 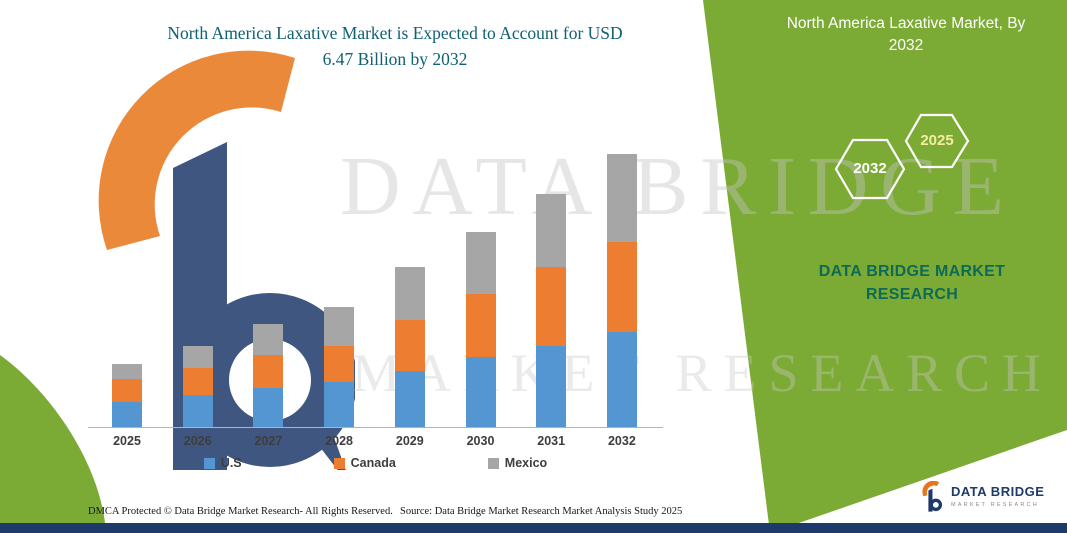 I want to click on panel-brand-line1: DATA BRIDGE MARKET, so click(x=912, y=271).